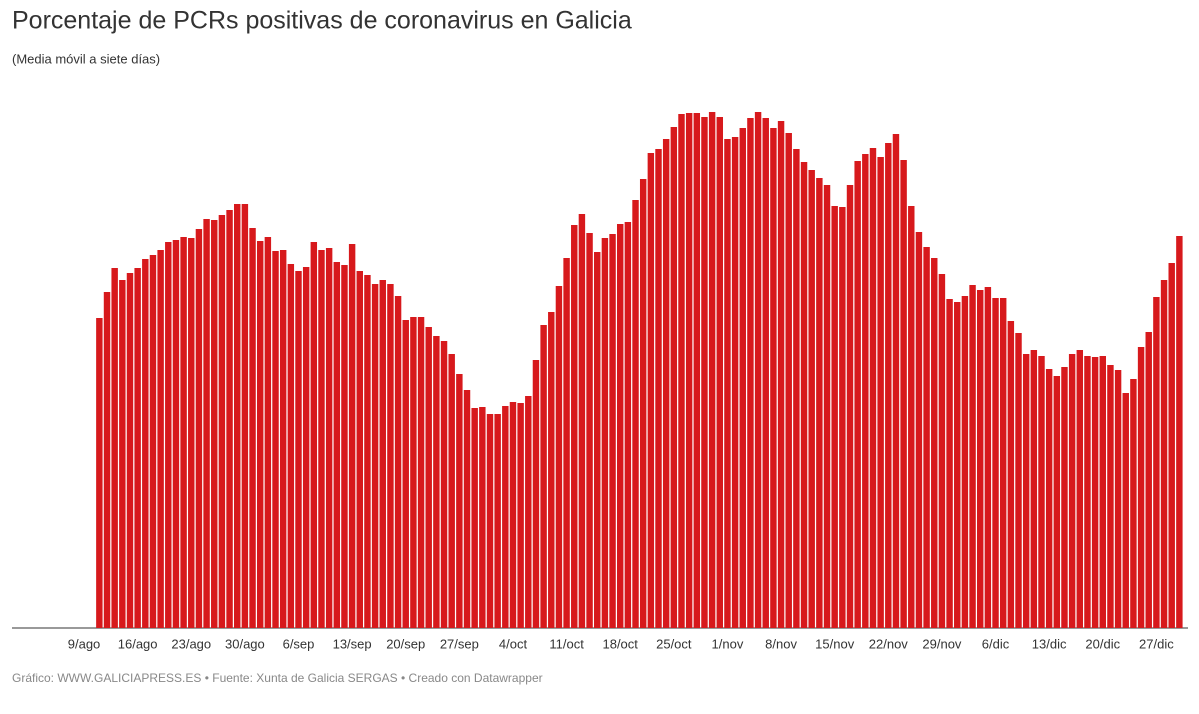  I want to click on x-tick-label: 15/nov, so click(835, 643).